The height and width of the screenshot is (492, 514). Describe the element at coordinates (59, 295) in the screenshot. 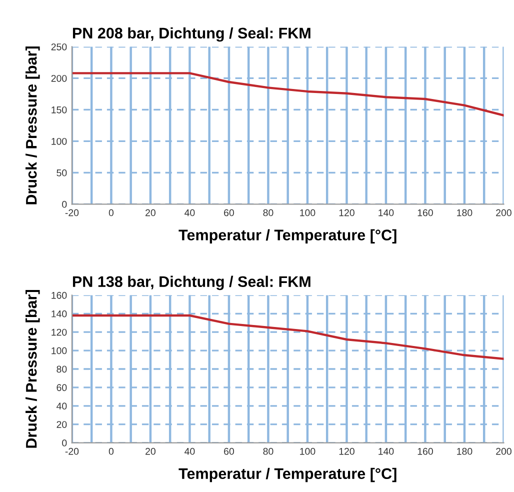

I see `y-tick-label: 160` at that location.